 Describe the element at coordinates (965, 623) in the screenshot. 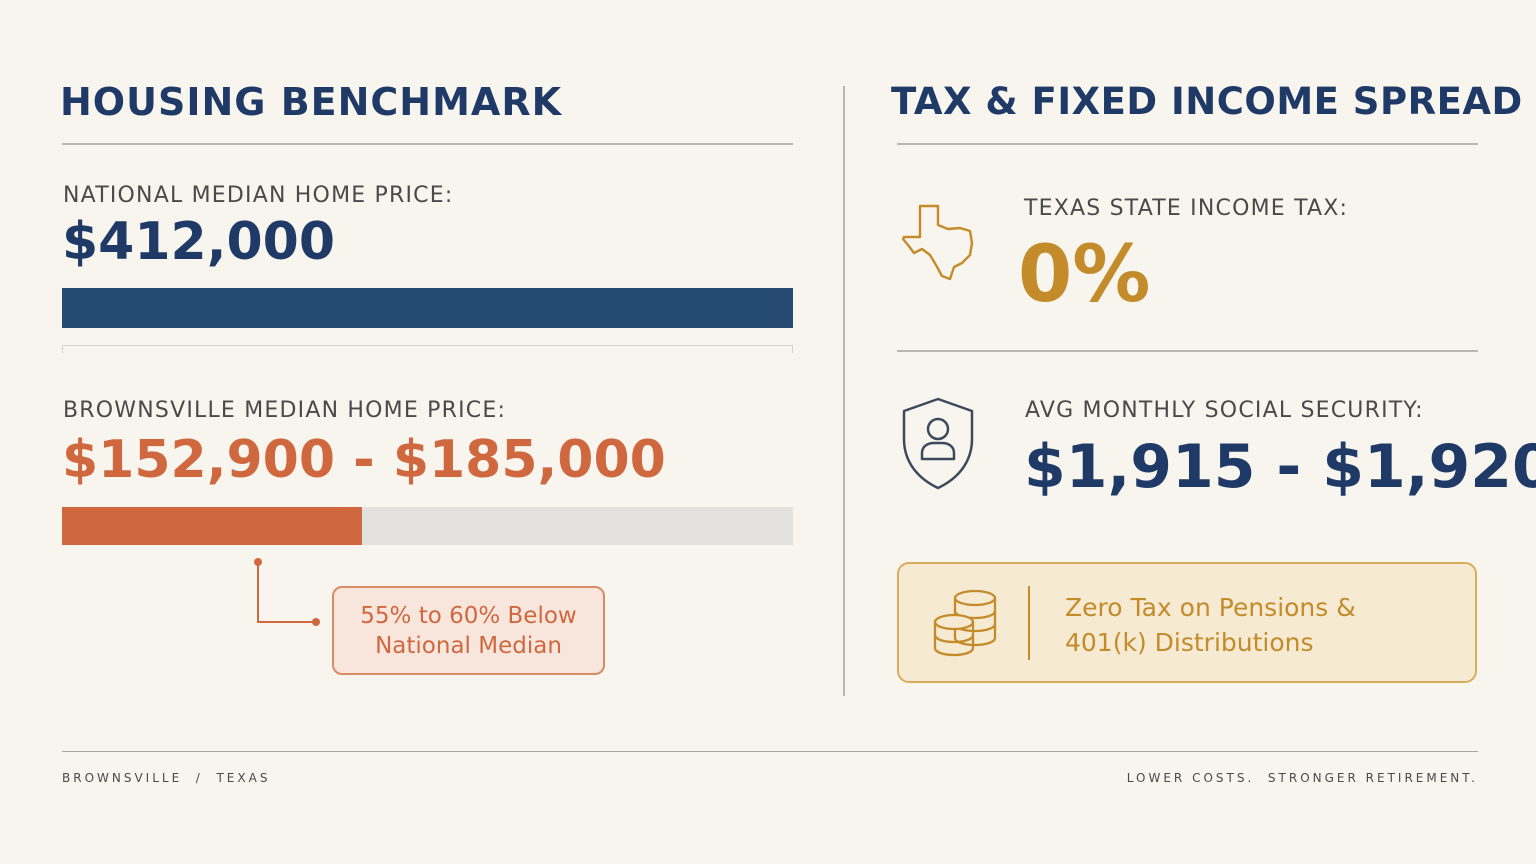

I see `coin-stack-icon` at that location.